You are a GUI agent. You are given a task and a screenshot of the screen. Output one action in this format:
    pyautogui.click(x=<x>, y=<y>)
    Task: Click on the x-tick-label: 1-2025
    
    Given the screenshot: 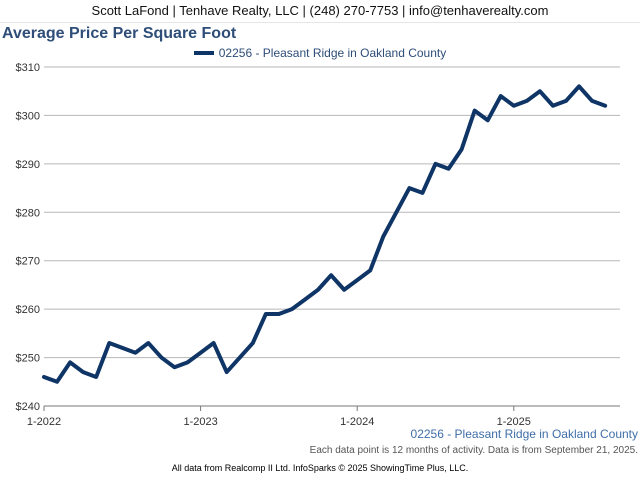 What is the action you would take?
    pyautogui.click(x=514, y=422)
    